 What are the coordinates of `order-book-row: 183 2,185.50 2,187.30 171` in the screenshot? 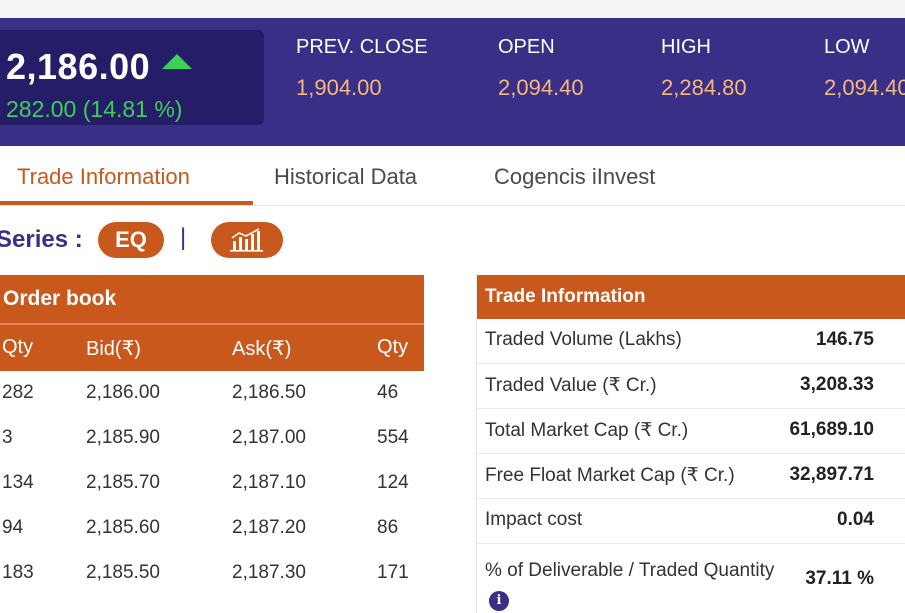 It's located at (212, 573).